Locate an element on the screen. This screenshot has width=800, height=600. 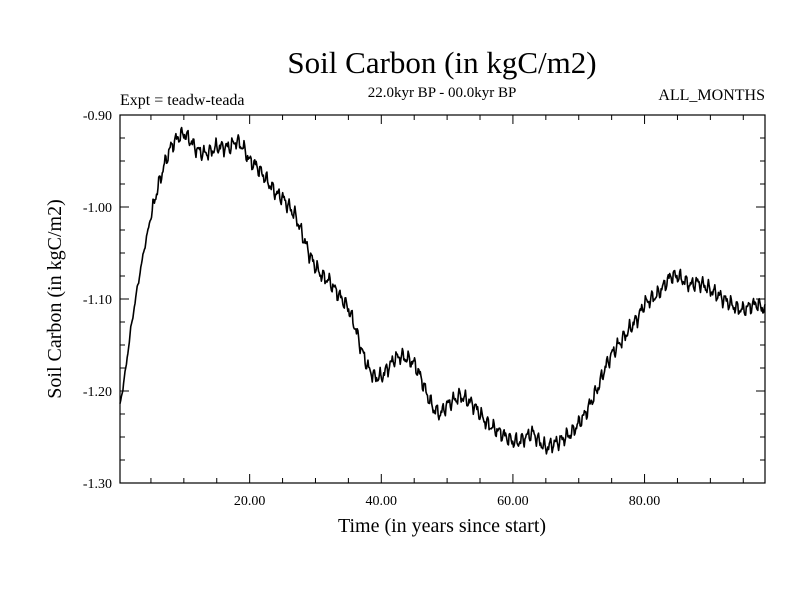
y-tick-label: -1.20 is located at coordinates (97, 392).